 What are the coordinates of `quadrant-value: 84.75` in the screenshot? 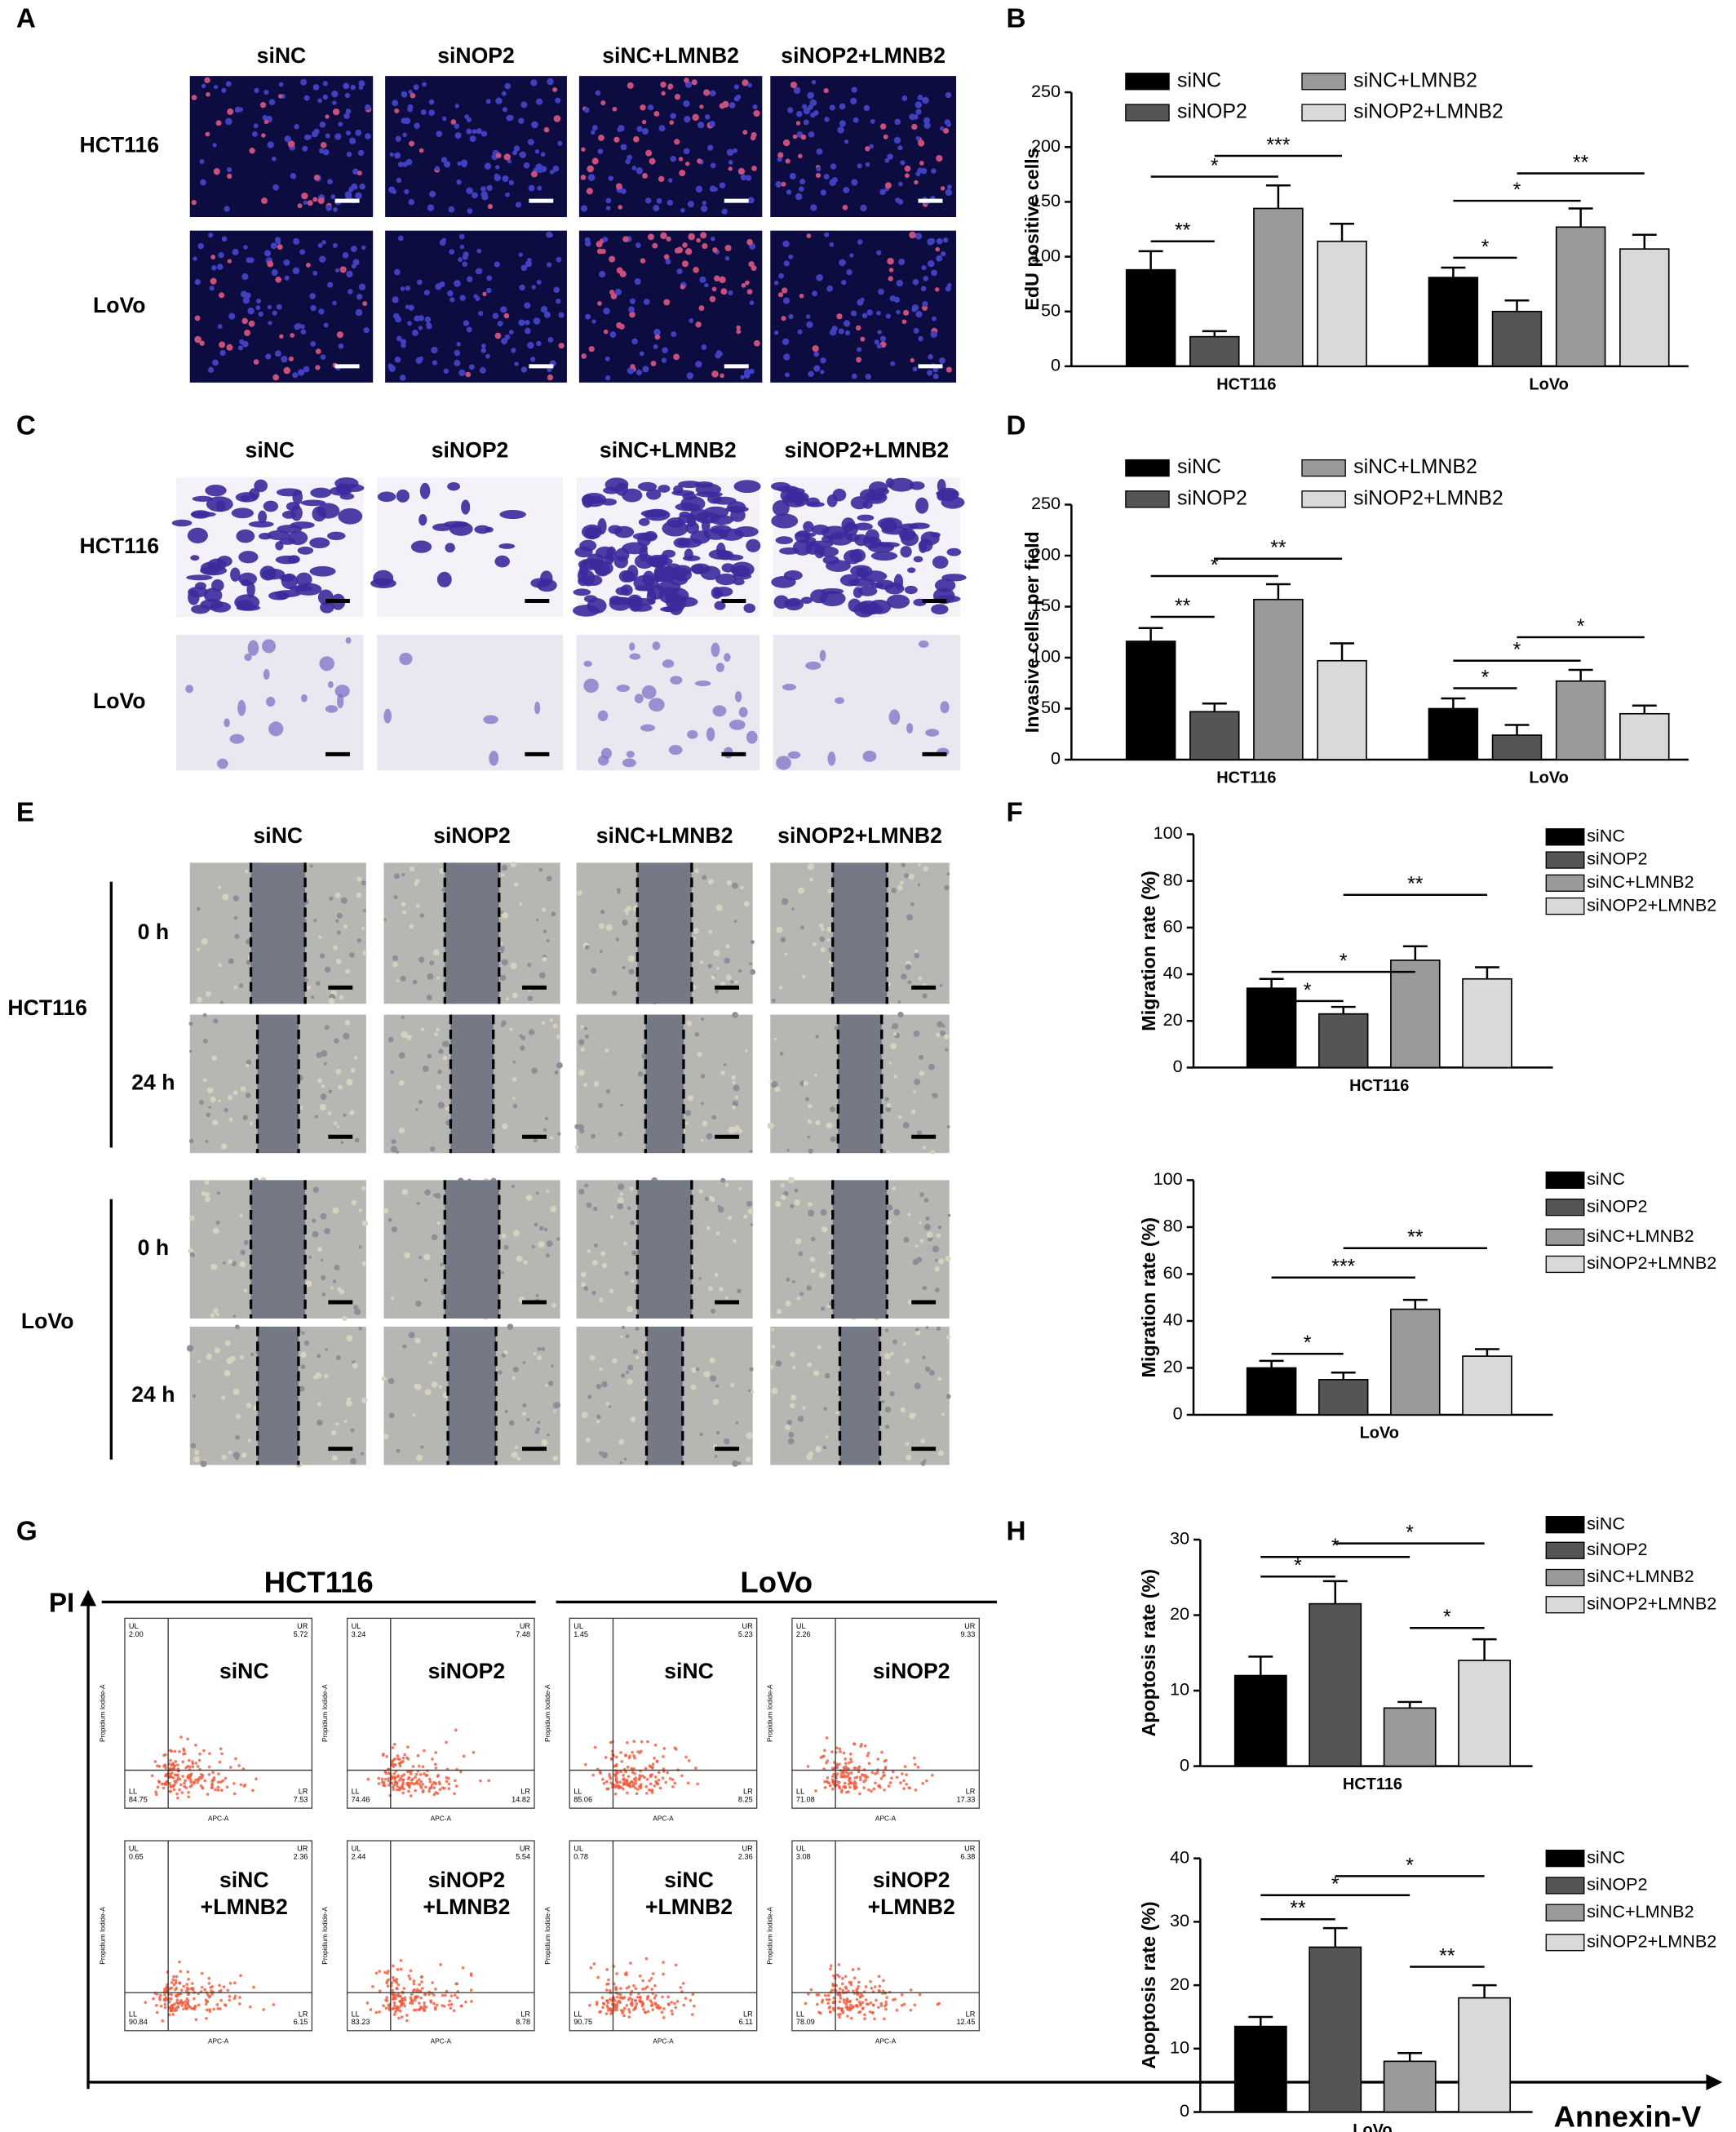 It's located at (138, 1800).